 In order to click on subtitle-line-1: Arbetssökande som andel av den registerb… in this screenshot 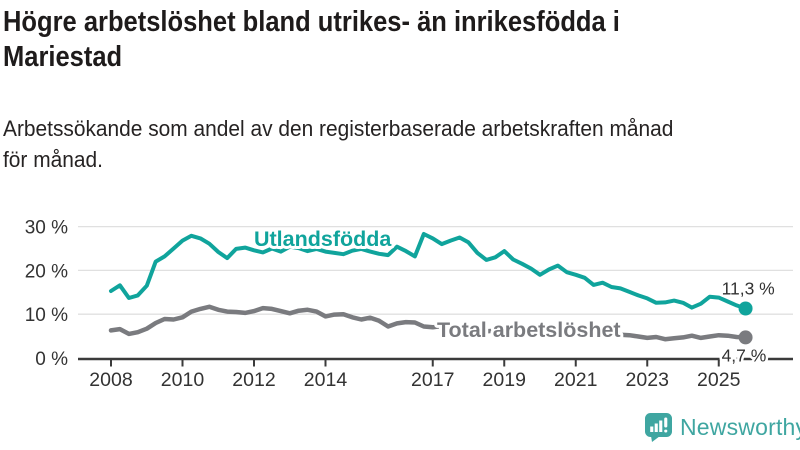, I will do `click(338, 128)`.